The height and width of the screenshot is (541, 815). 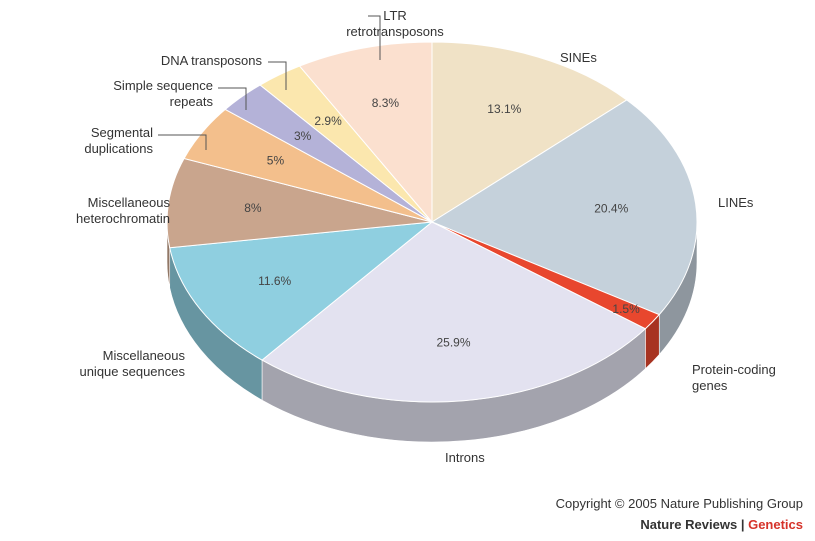 What do you see at coordinates (328, 121) in the screenshot?
I see `value-label: 2.9%` at bounding box center [328, 121].